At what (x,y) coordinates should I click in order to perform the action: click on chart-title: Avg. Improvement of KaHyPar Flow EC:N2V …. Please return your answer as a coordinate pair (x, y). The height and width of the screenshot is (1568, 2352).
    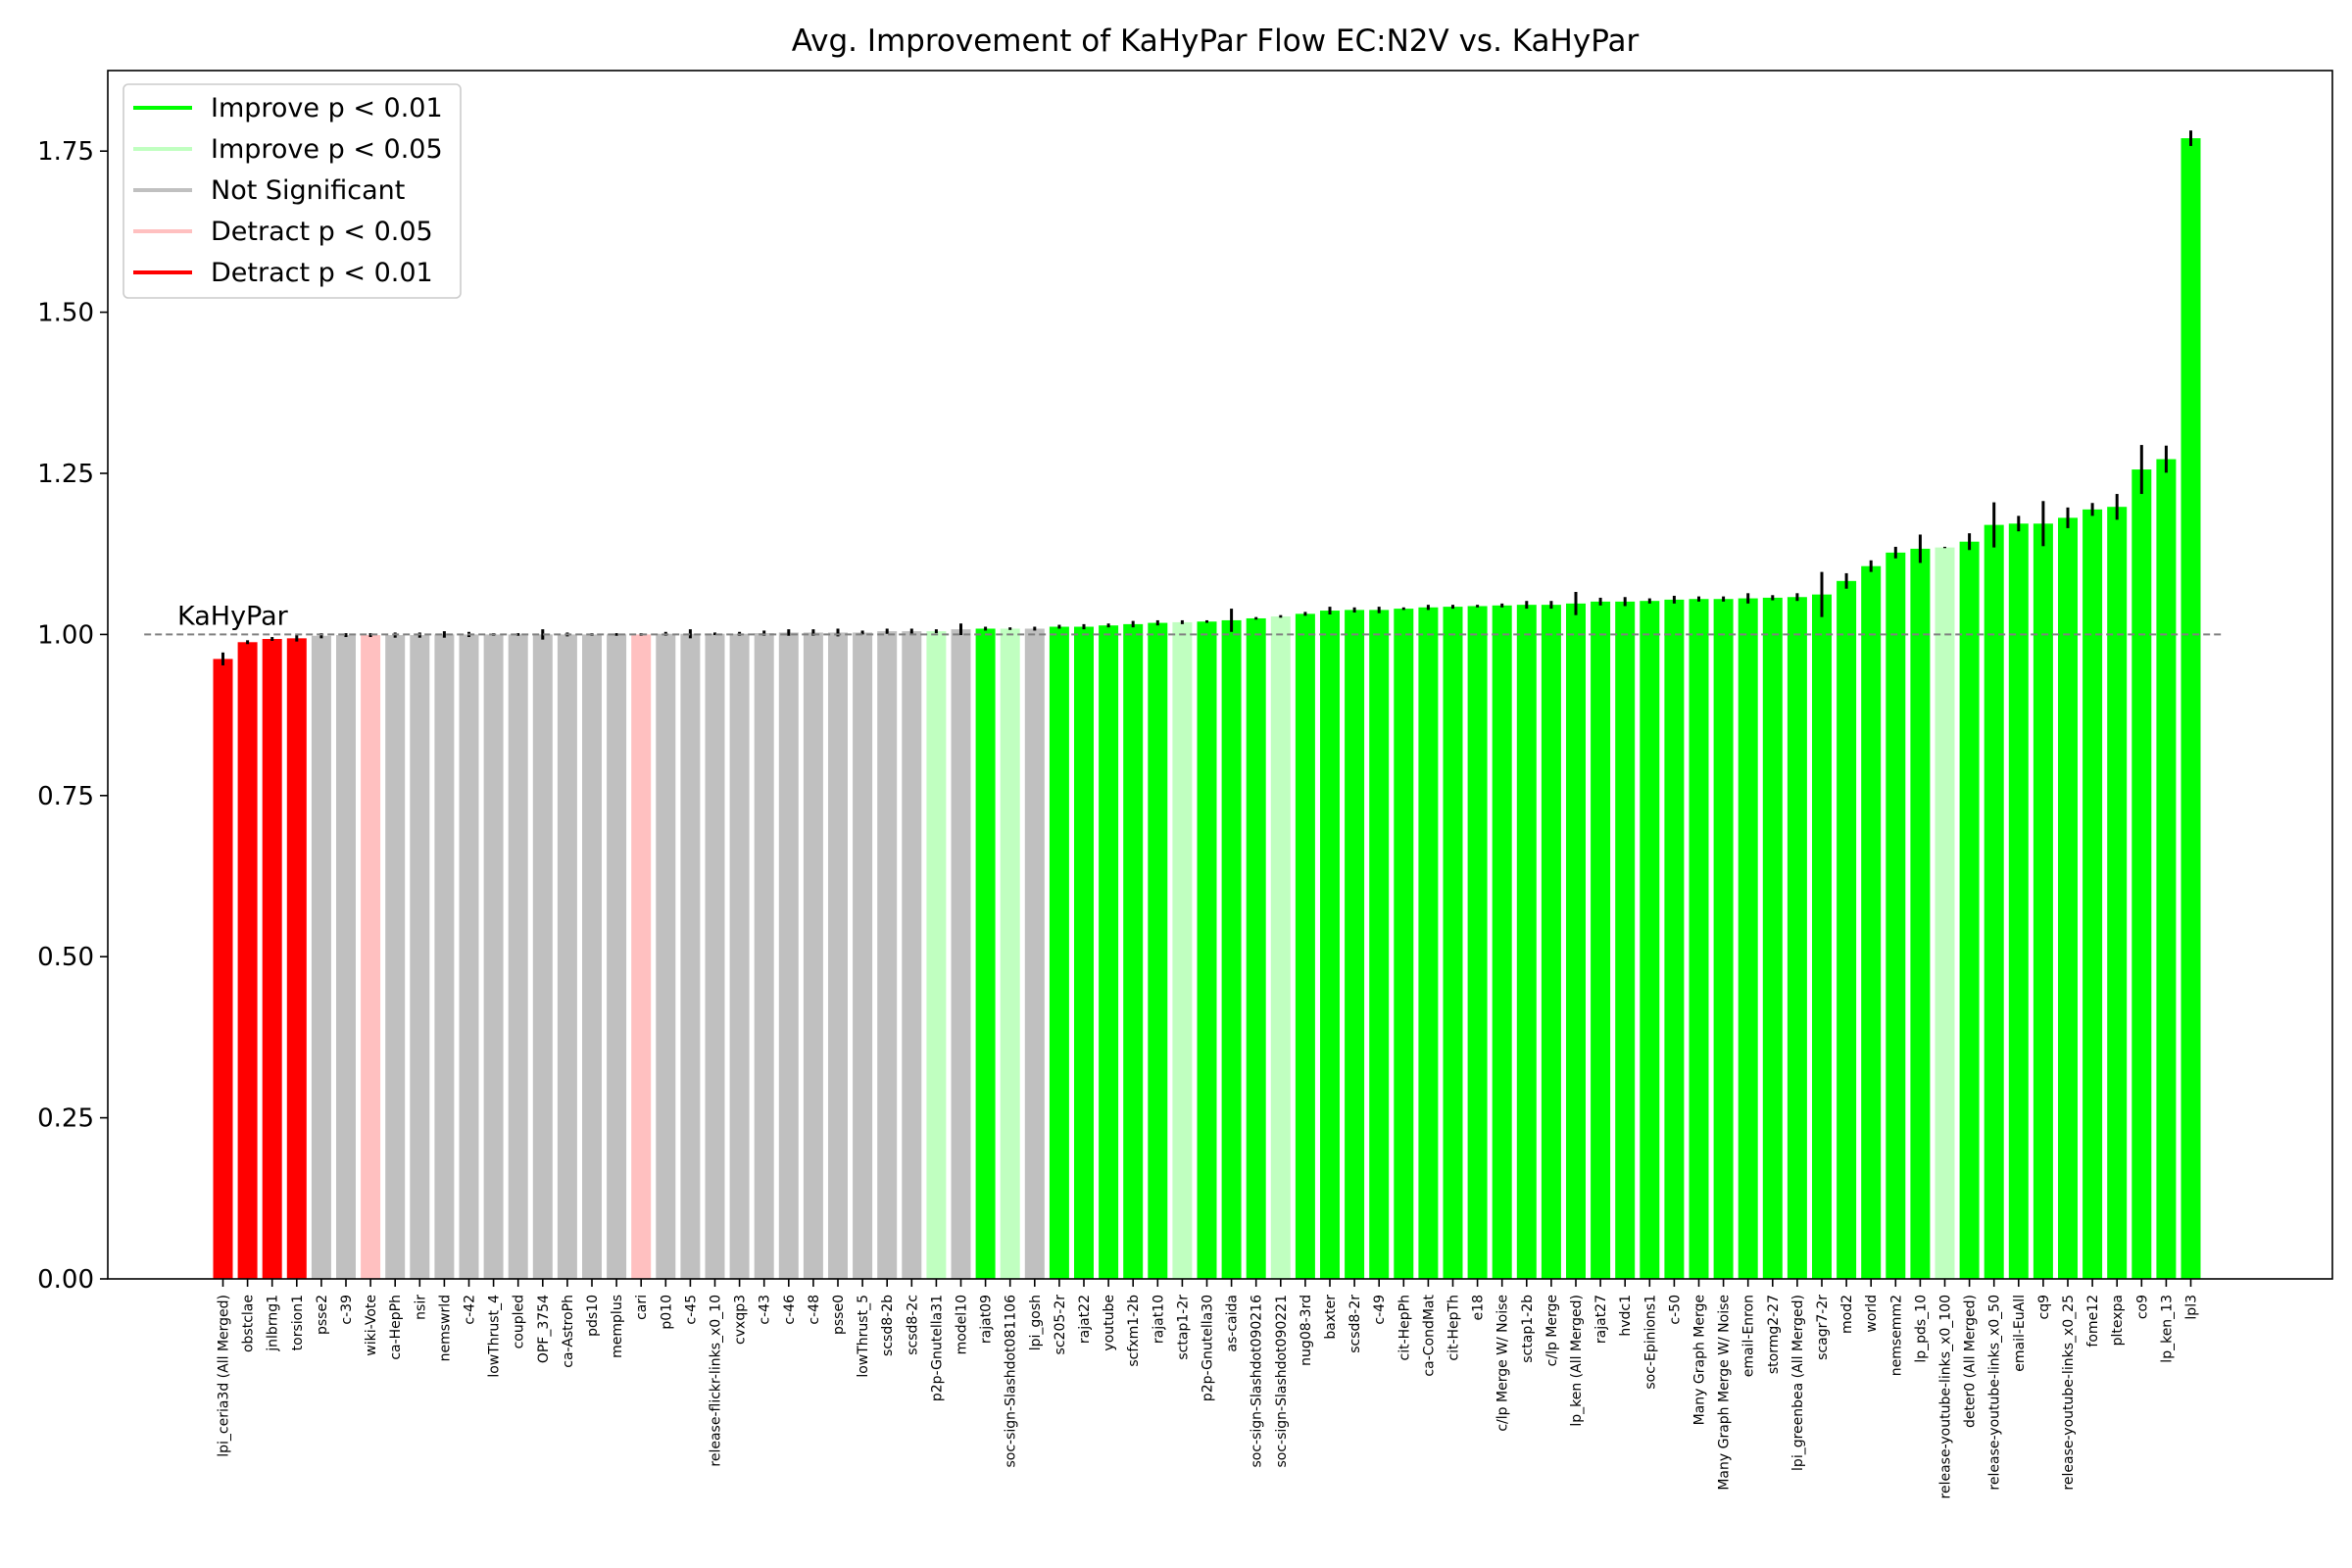
    Looking at the image, I should click on (1216, 41).